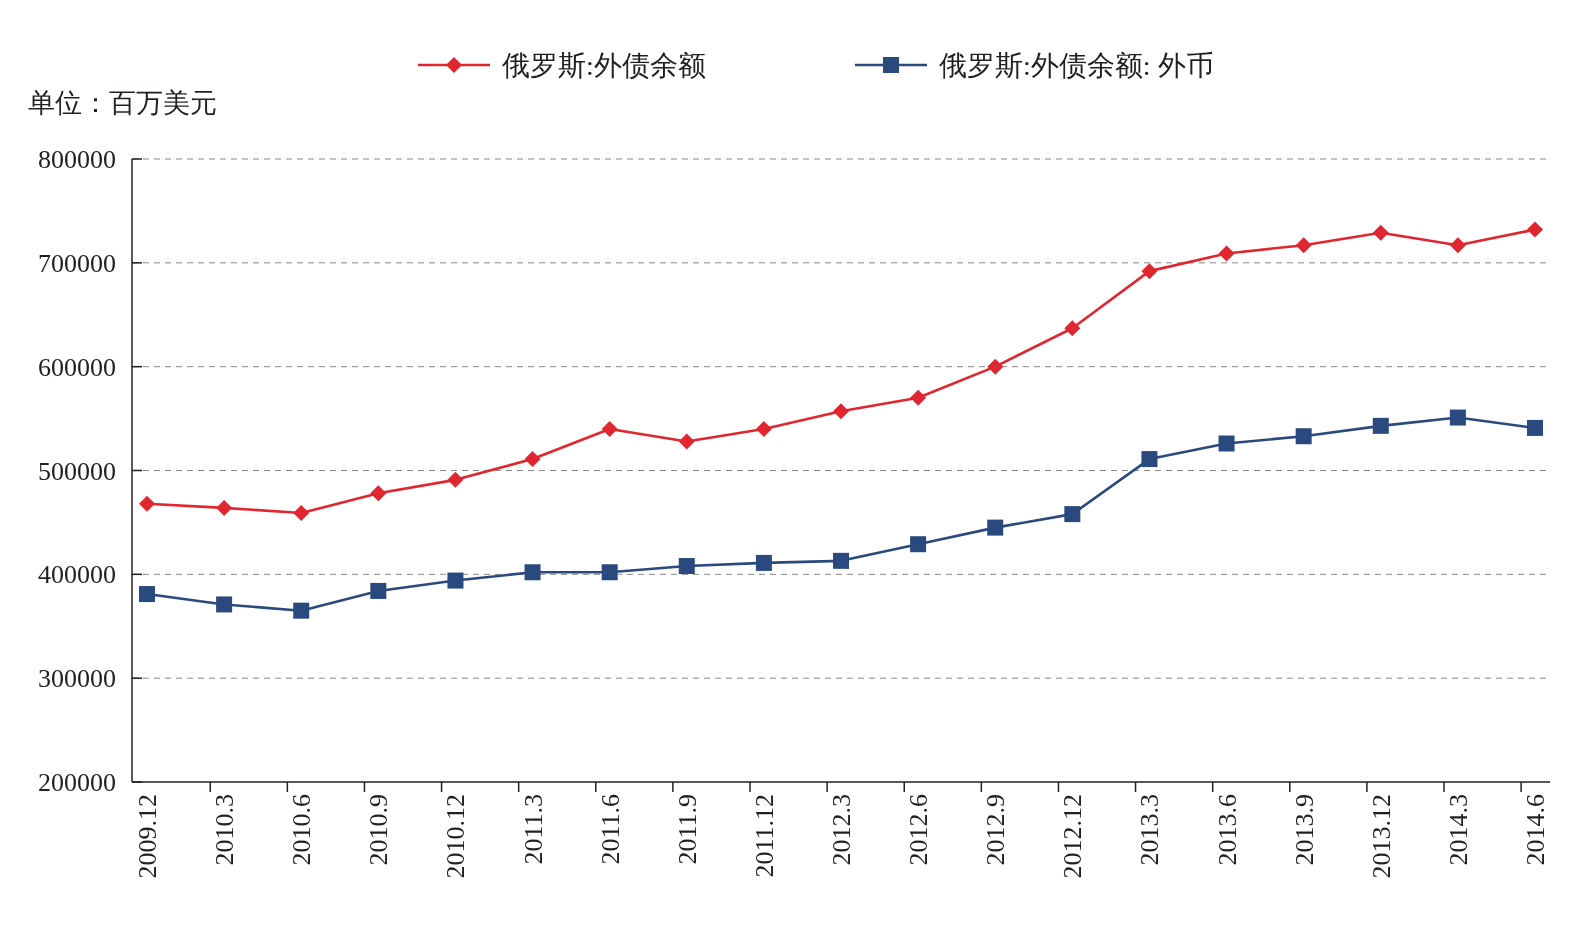 This screenshot has height=931, width=1586. Describe the element at coordinates (1304, 830) in the screenshot. I see `x-tick-label: 2013.9` at that location.